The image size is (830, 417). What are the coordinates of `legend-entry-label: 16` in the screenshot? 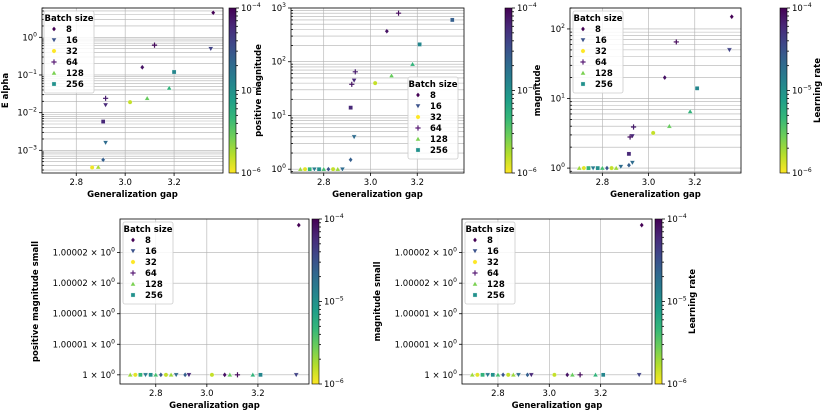 It's located at (72, 41).